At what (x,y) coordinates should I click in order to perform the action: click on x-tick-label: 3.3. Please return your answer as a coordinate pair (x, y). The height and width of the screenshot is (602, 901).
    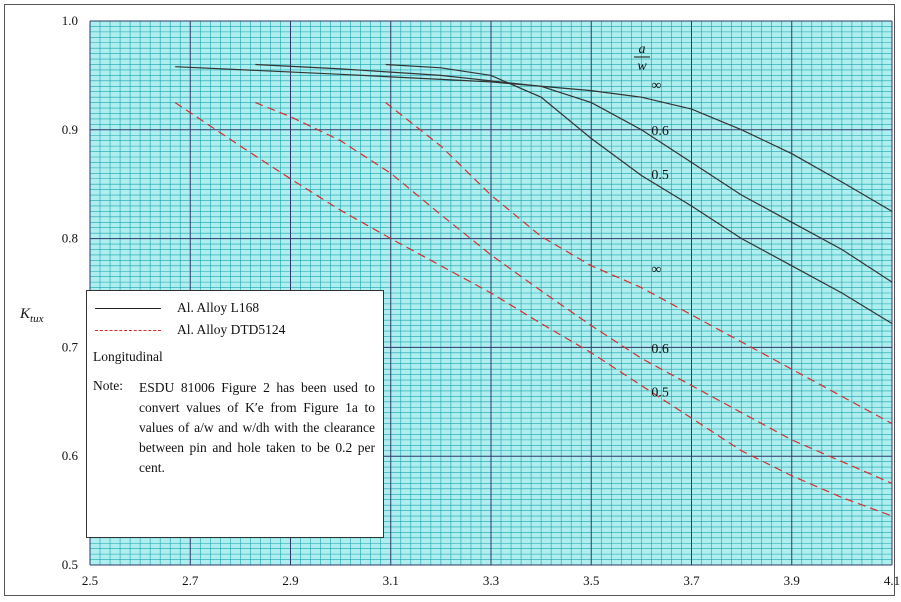
    Looking at the image, I should click on (491, 580).